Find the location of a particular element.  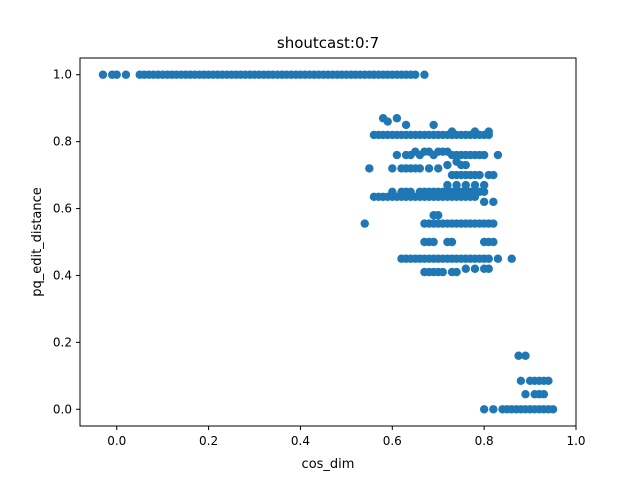

y-tick-label: 0.2 is located at coordinates (62, 342).